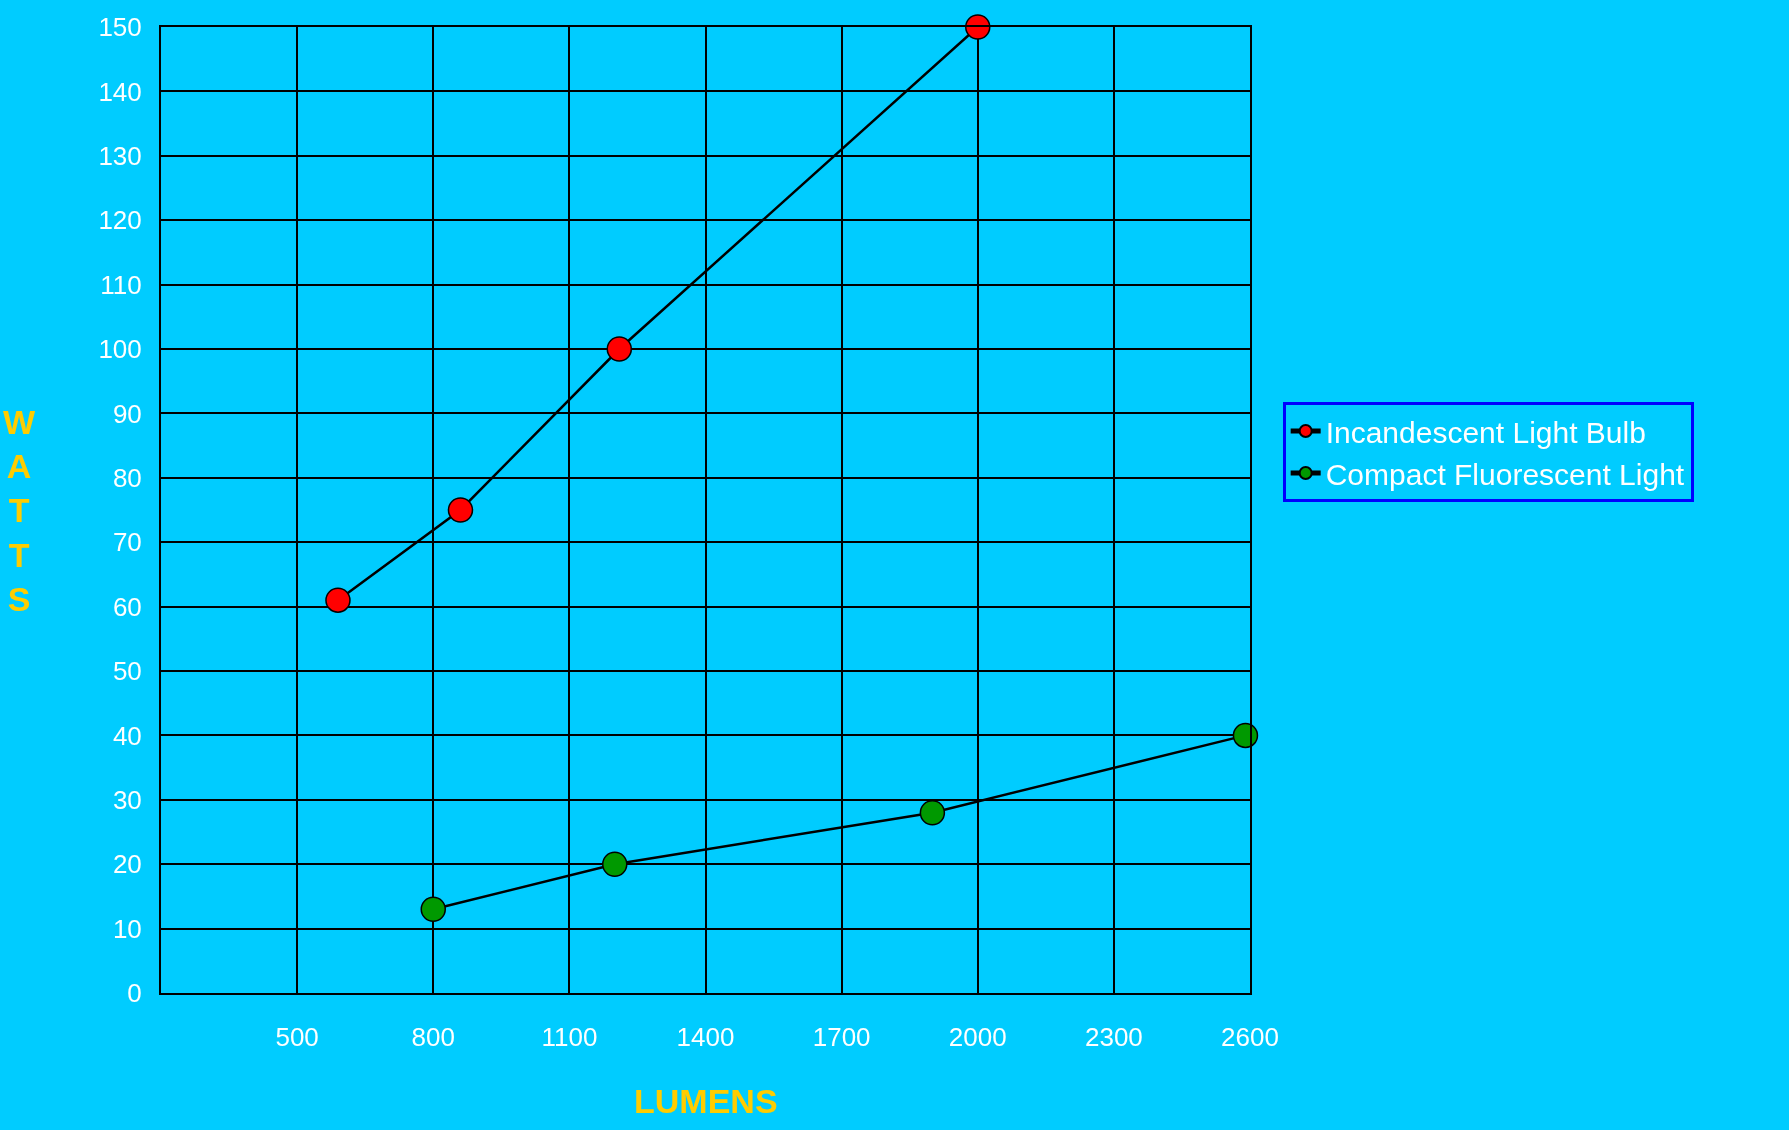  I want to click on y-tick-label: 60, so click(127, 606).